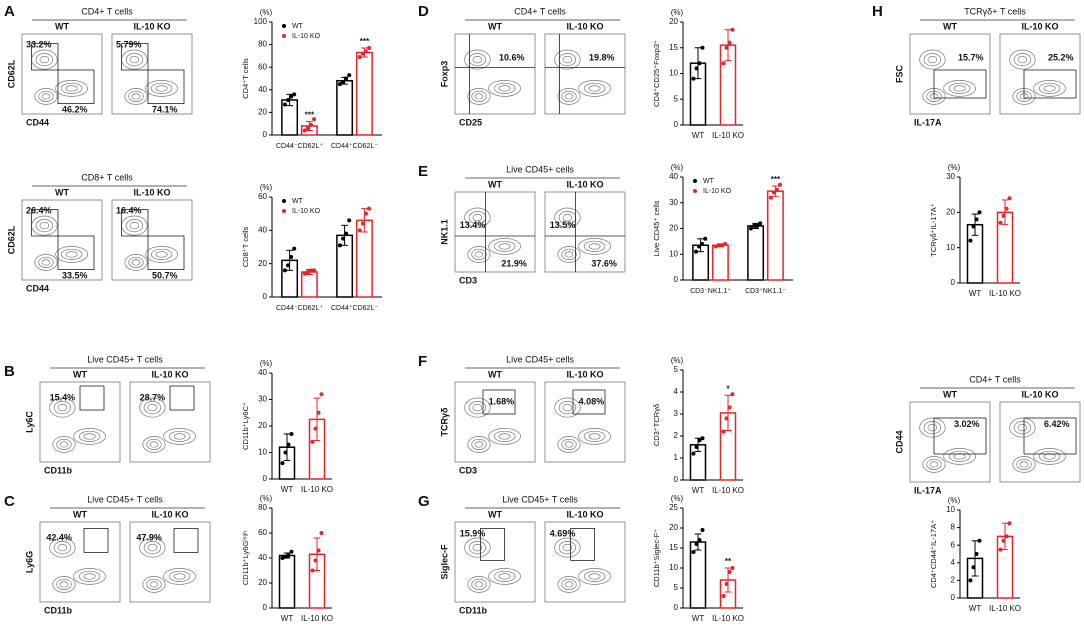 The height and width of the screenshot is (639, 1084). What do you see at coordinates (29, 422) in the screenshot?
I see `flow-y-label: Ly6C` at bounding box center [29, 422].